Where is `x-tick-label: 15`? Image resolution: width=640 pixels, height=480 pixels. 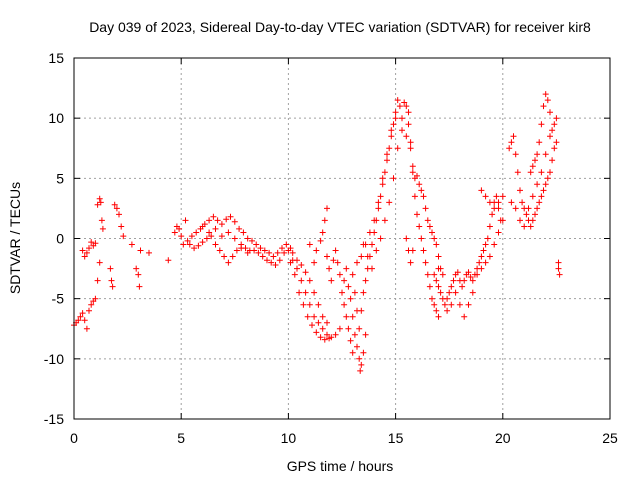
x-tick-label: 15 is located at coordinates (396, 438).